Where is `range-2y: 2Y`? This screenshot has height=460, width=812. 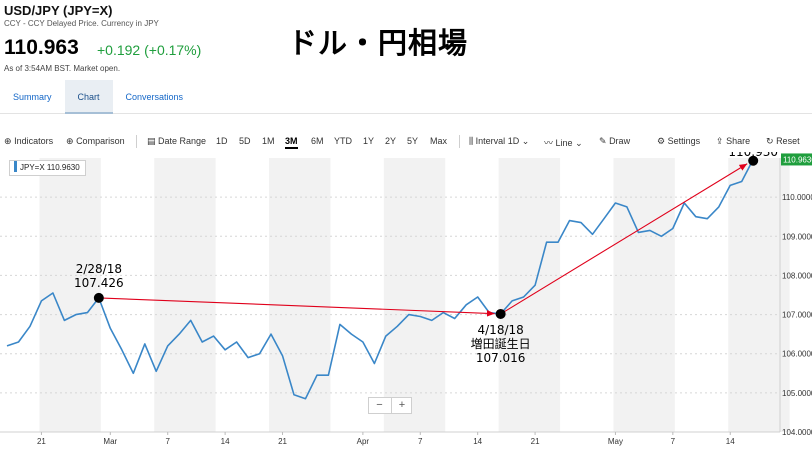
range-2y: 2Y is located at coordinates (391, 141).